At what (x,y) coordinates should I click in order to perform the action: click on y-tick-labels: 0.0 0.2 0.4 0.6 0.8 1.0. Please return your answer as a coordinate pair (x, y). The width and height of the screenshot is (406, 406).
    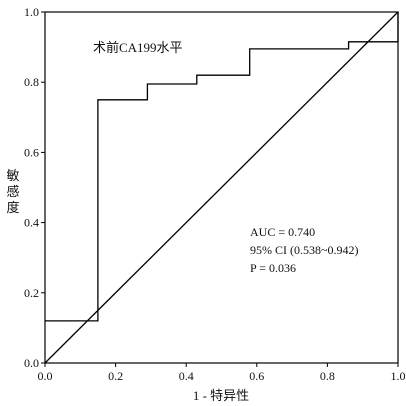
    Looking at the image, I should click on (31, 187).